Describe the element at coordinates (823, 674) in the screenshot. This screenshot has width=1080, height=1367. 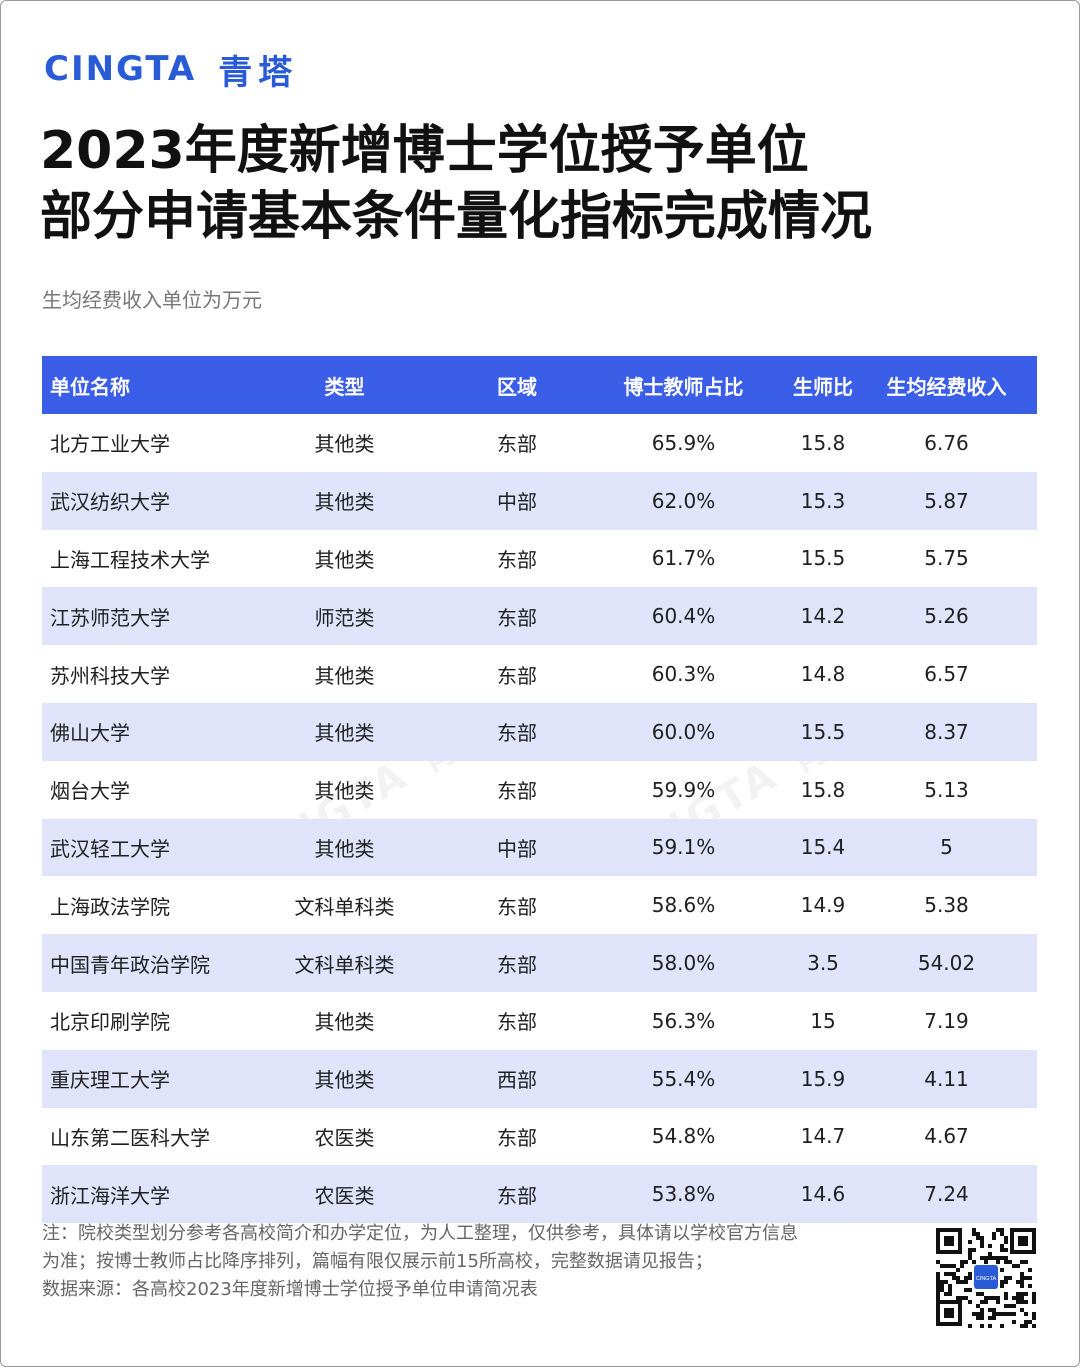
I see `cell-student-teacher-ratio: 14.8` at that location.